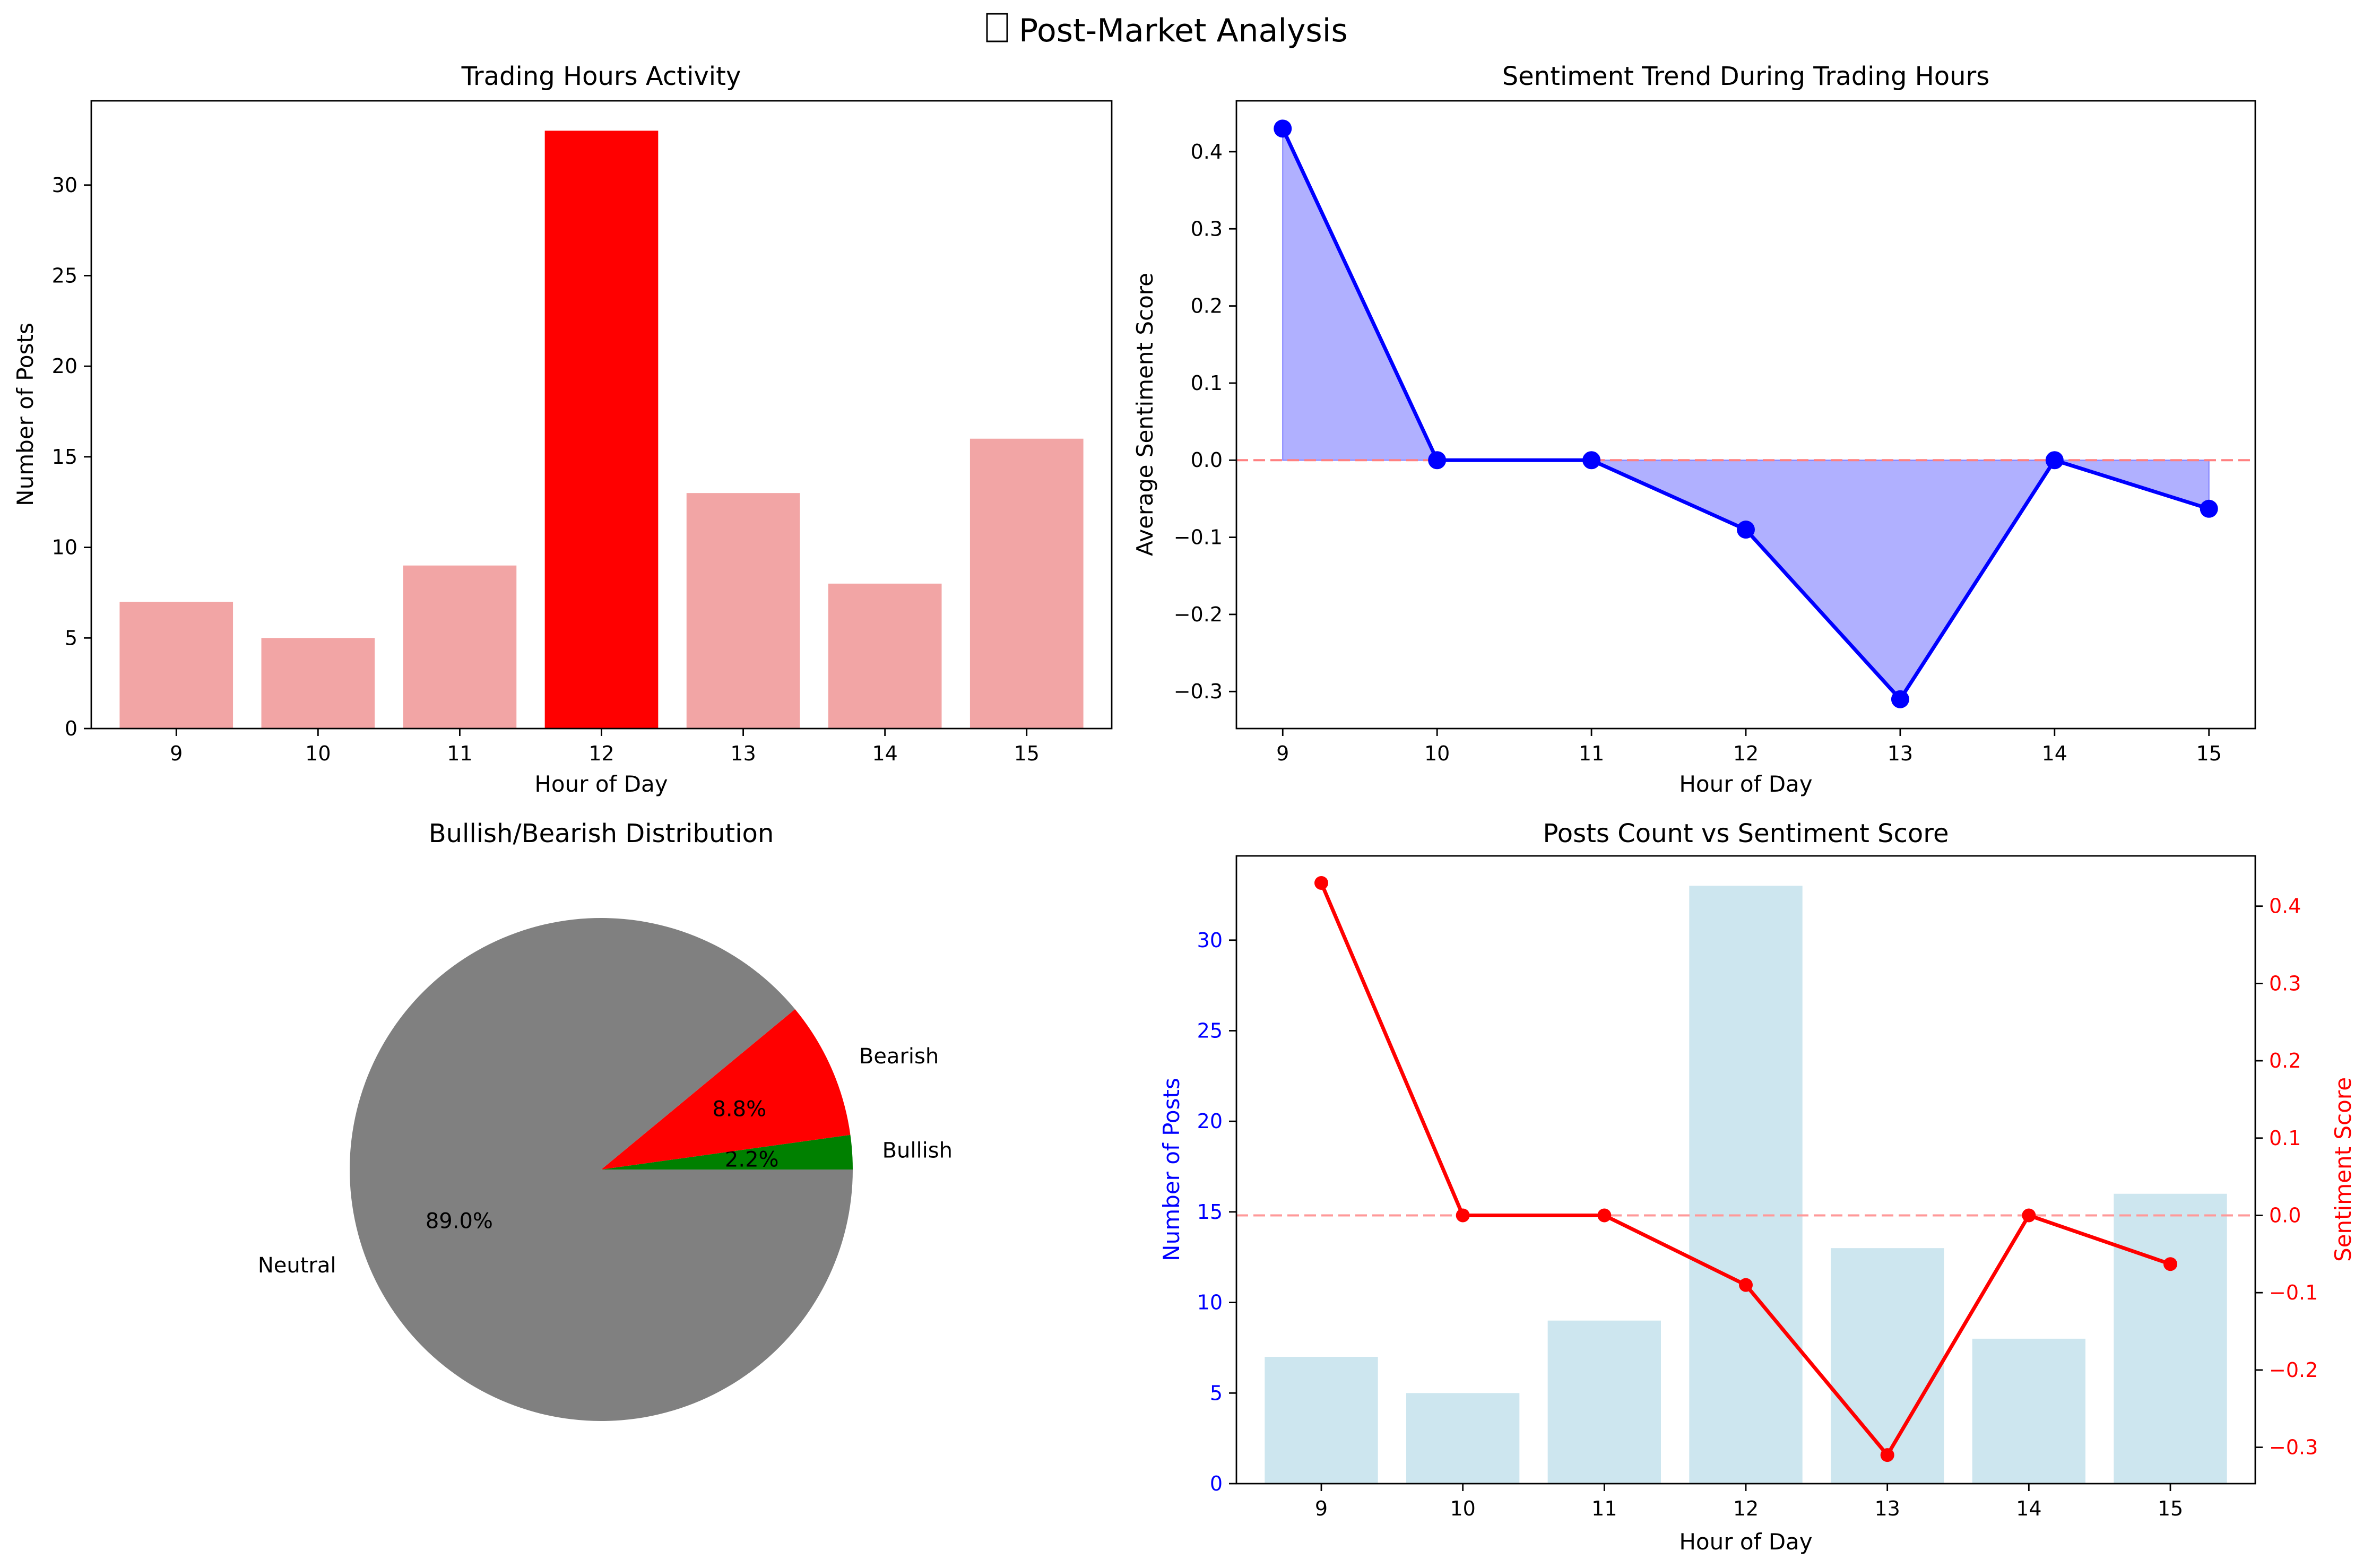  Describe the element at coordinates (1198, 691) in the screenshot. I see `sentiment-y-tick-label: −0.3` at that location.